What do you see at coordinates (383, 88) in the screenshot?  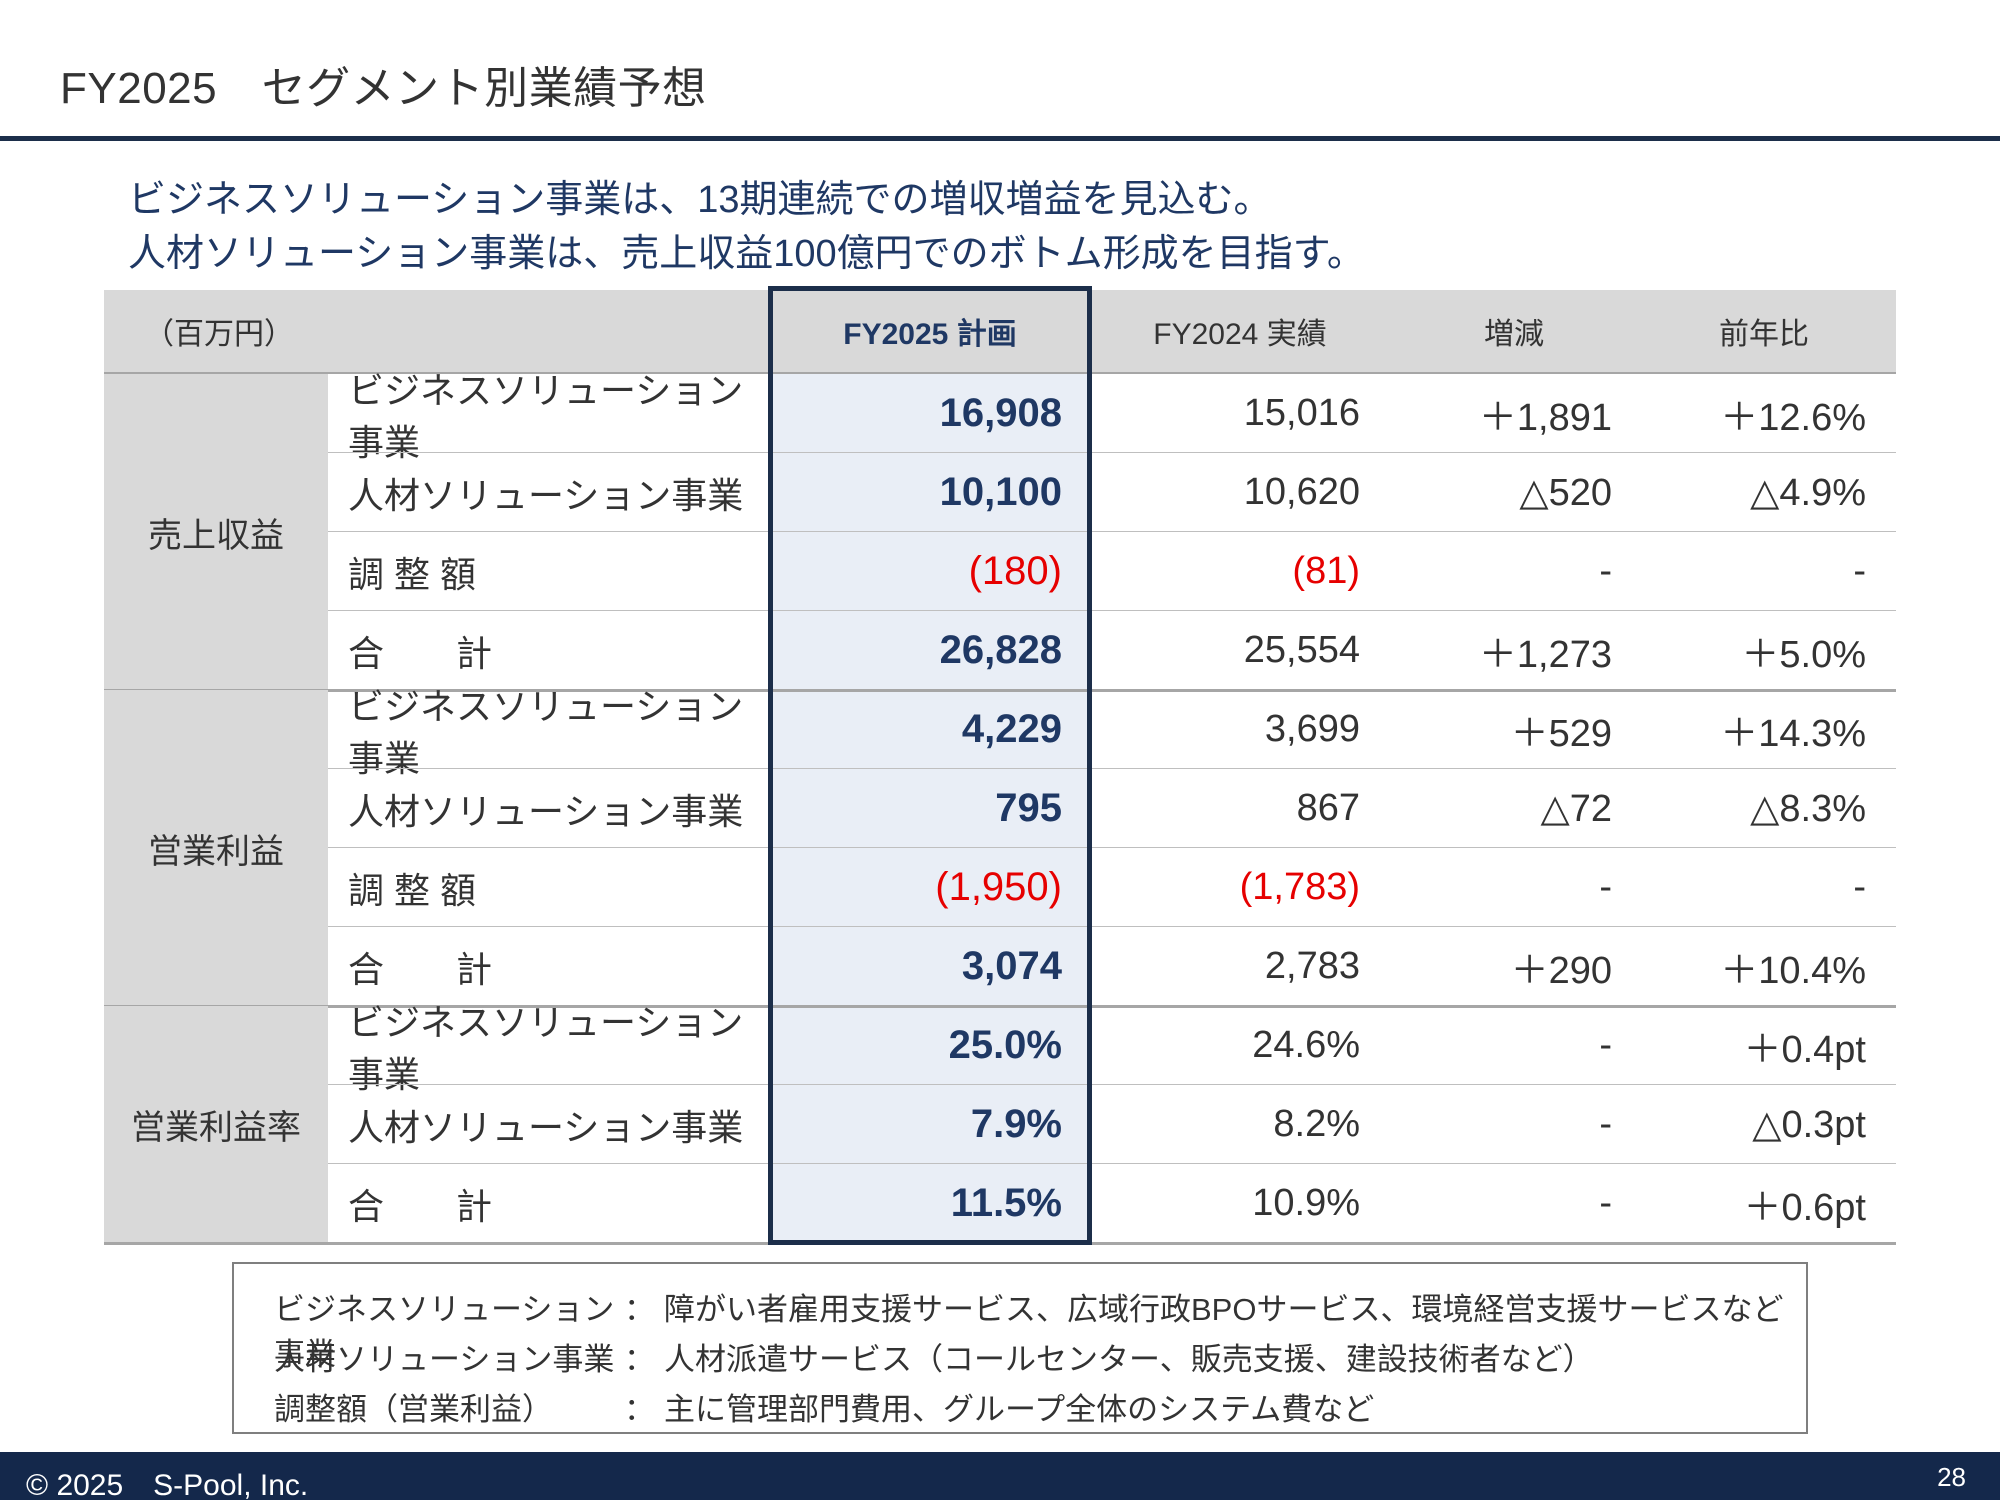 I see `page-title: FY2025 セグメント別業績予想` at bounding box center [383, 88].